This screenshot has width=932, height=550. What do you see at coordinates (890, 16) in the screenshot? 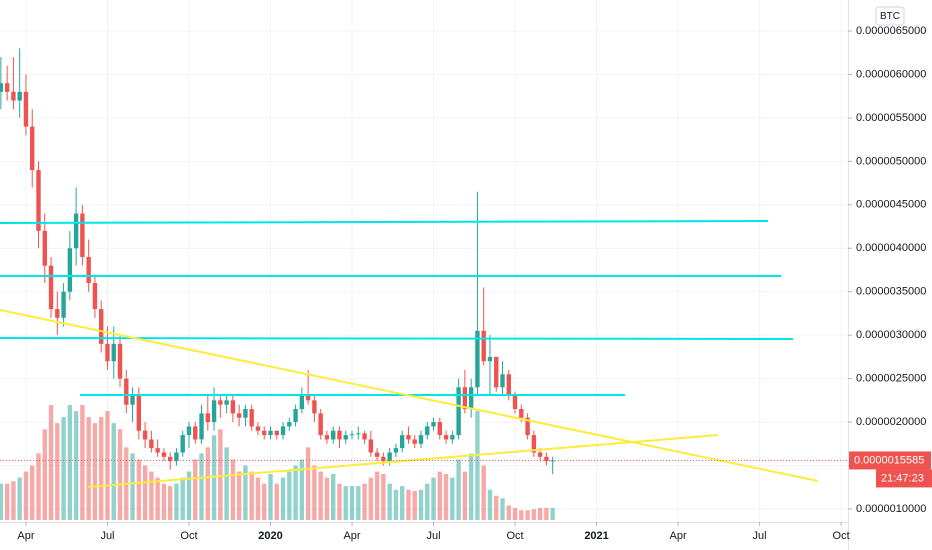
I see `currency-box` at bounding box center [890, 16].